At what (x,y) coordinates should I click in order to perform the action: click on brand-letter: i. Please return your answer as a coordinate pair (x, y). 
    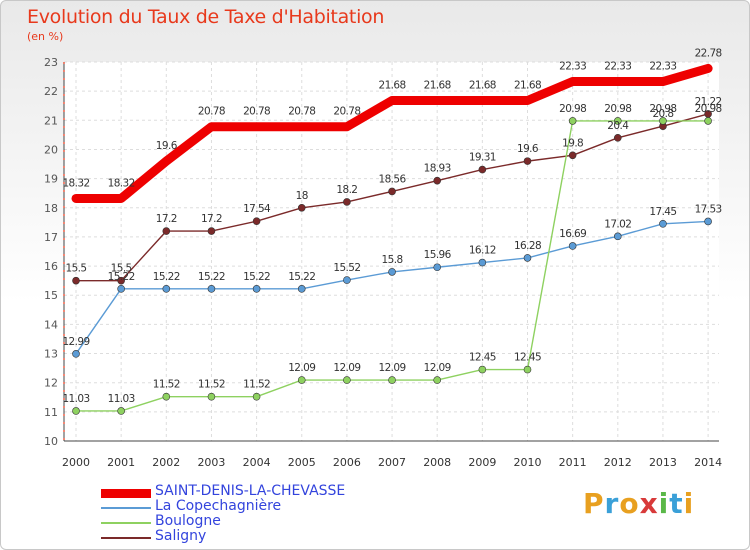
    Looking at the image, I should click on (689, 503).